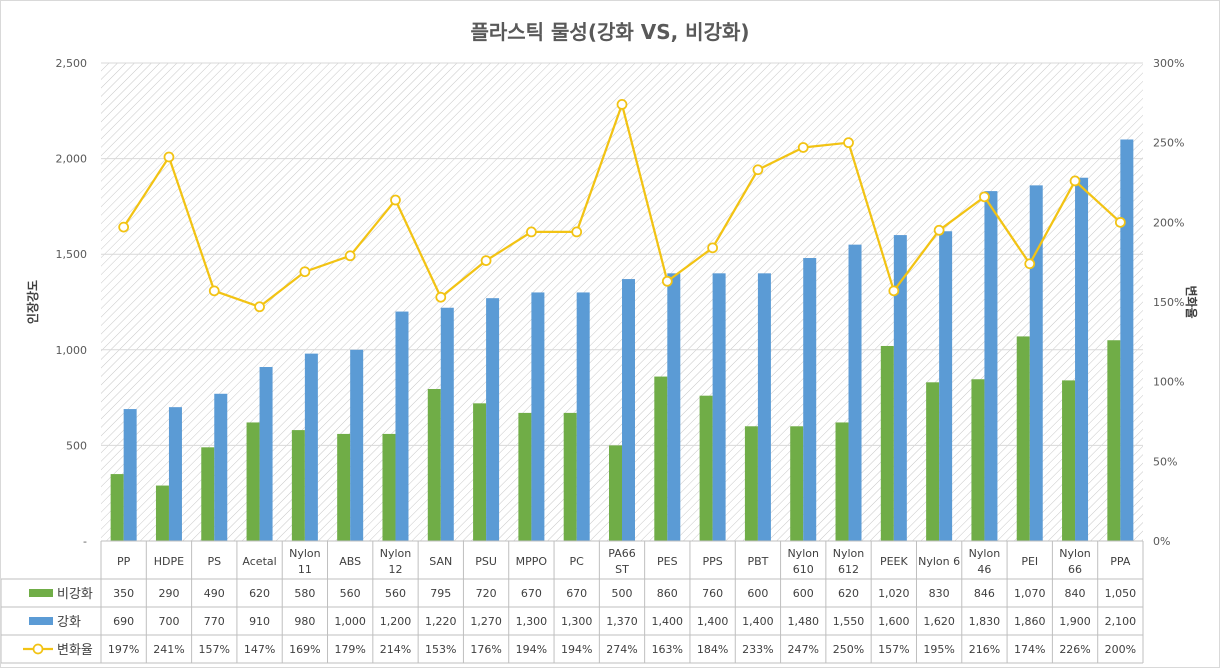 This screenshot has width=1220, height=671. Describe the element at coordinates (757, 649) in the screenshot. I see `table-cell: 233%` at that location.